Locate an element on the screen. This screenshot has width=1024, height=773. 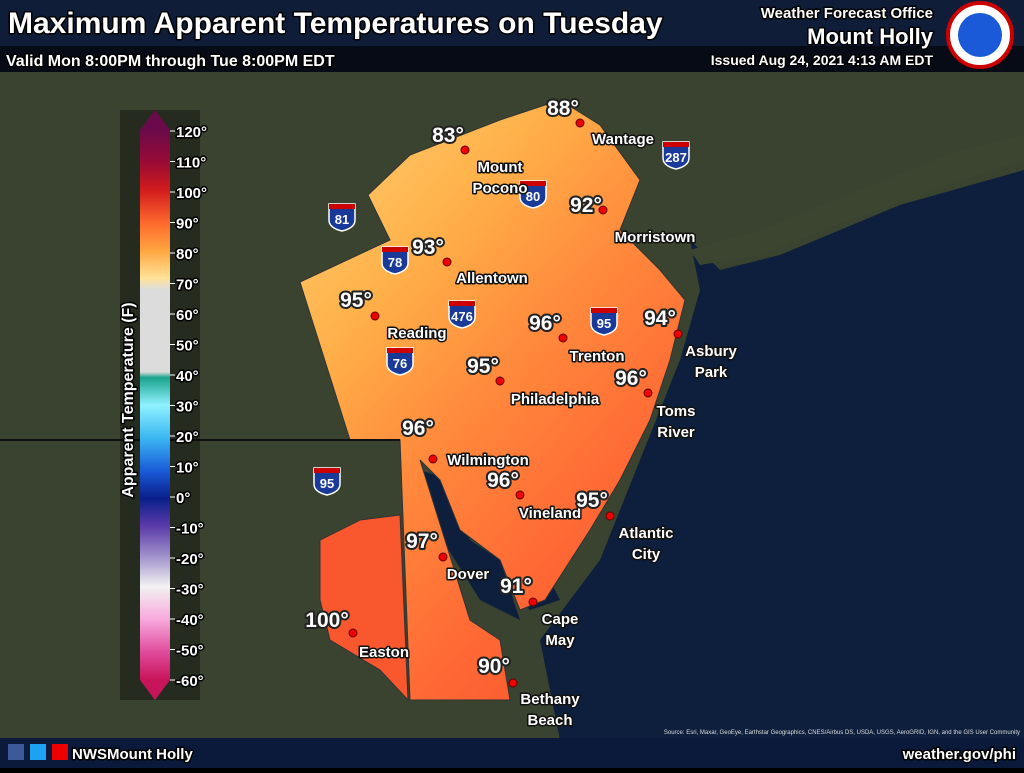
legend-tick-label: 50° is located at coordinates (187, 346).